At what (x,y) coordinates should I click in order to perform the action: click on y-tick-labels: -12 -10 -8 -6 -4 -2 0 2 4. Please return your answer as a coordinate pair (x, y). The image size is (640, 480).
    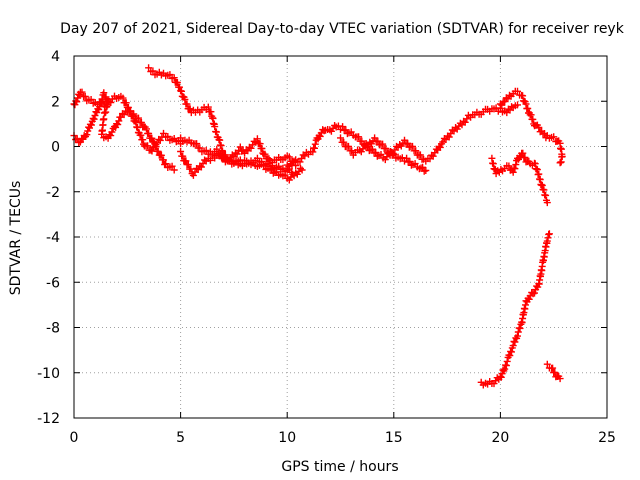
    Looking at the image, I should click on (48, 238).